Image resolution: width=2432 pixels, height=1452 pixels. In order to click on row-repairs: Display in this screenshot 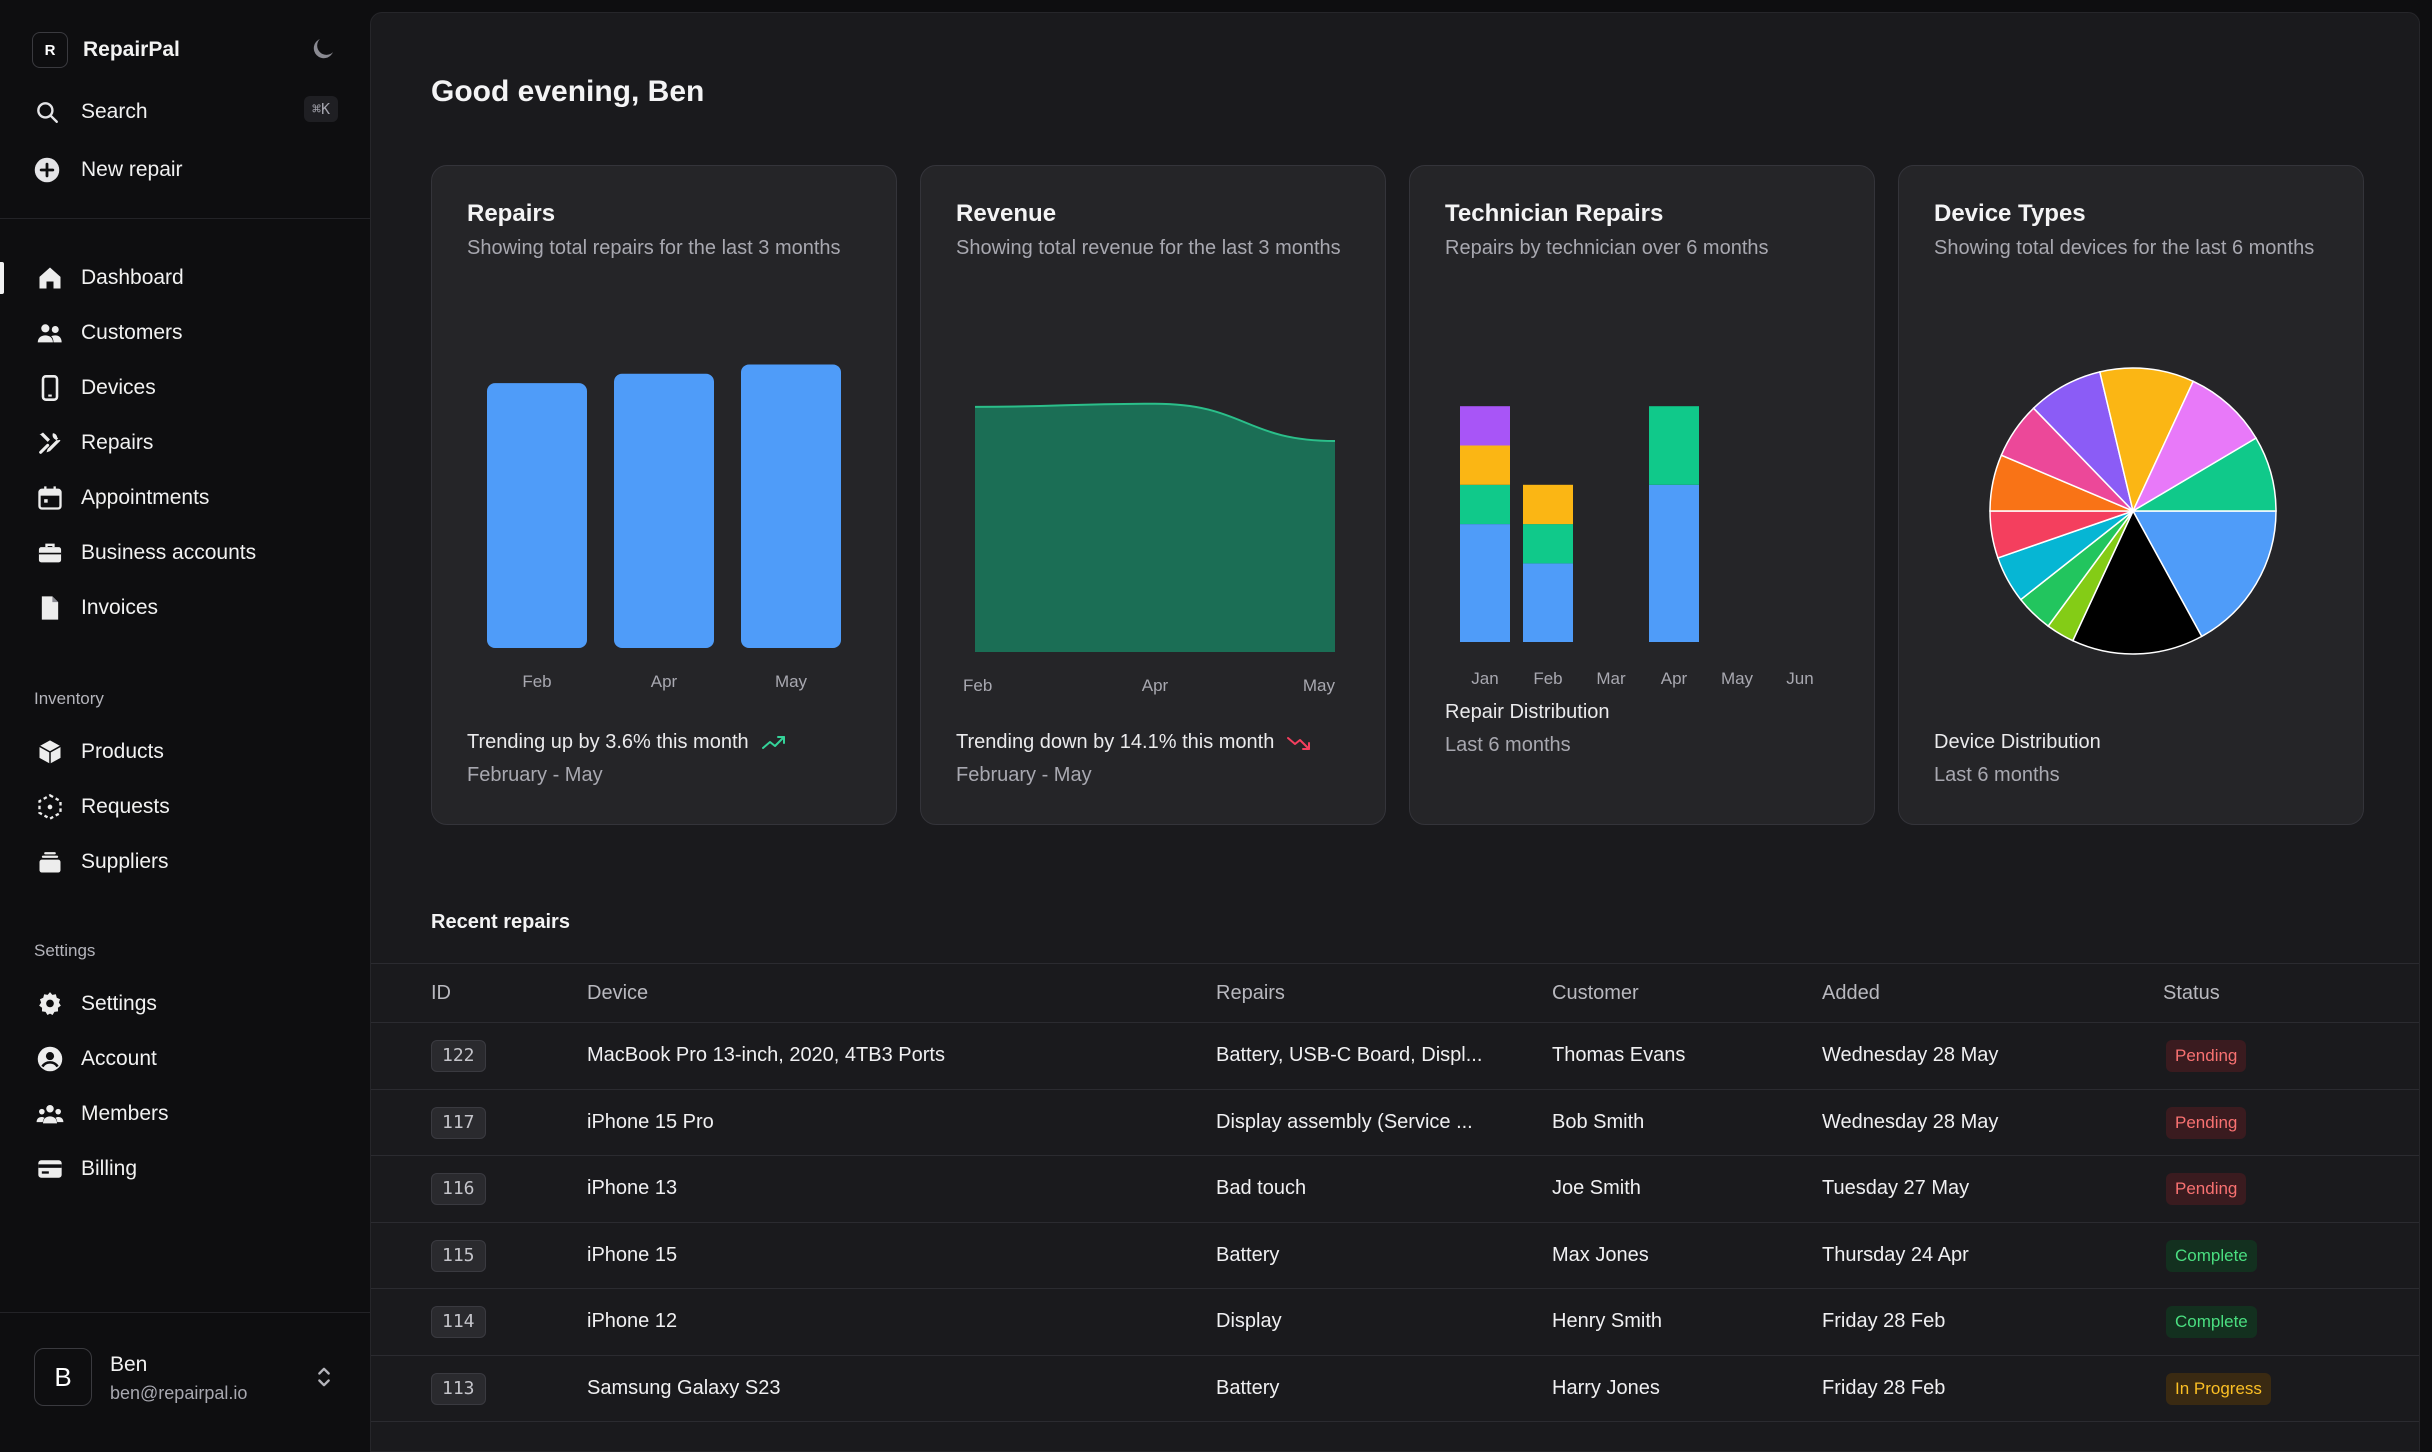, I will do `click(1249, 1321)`.